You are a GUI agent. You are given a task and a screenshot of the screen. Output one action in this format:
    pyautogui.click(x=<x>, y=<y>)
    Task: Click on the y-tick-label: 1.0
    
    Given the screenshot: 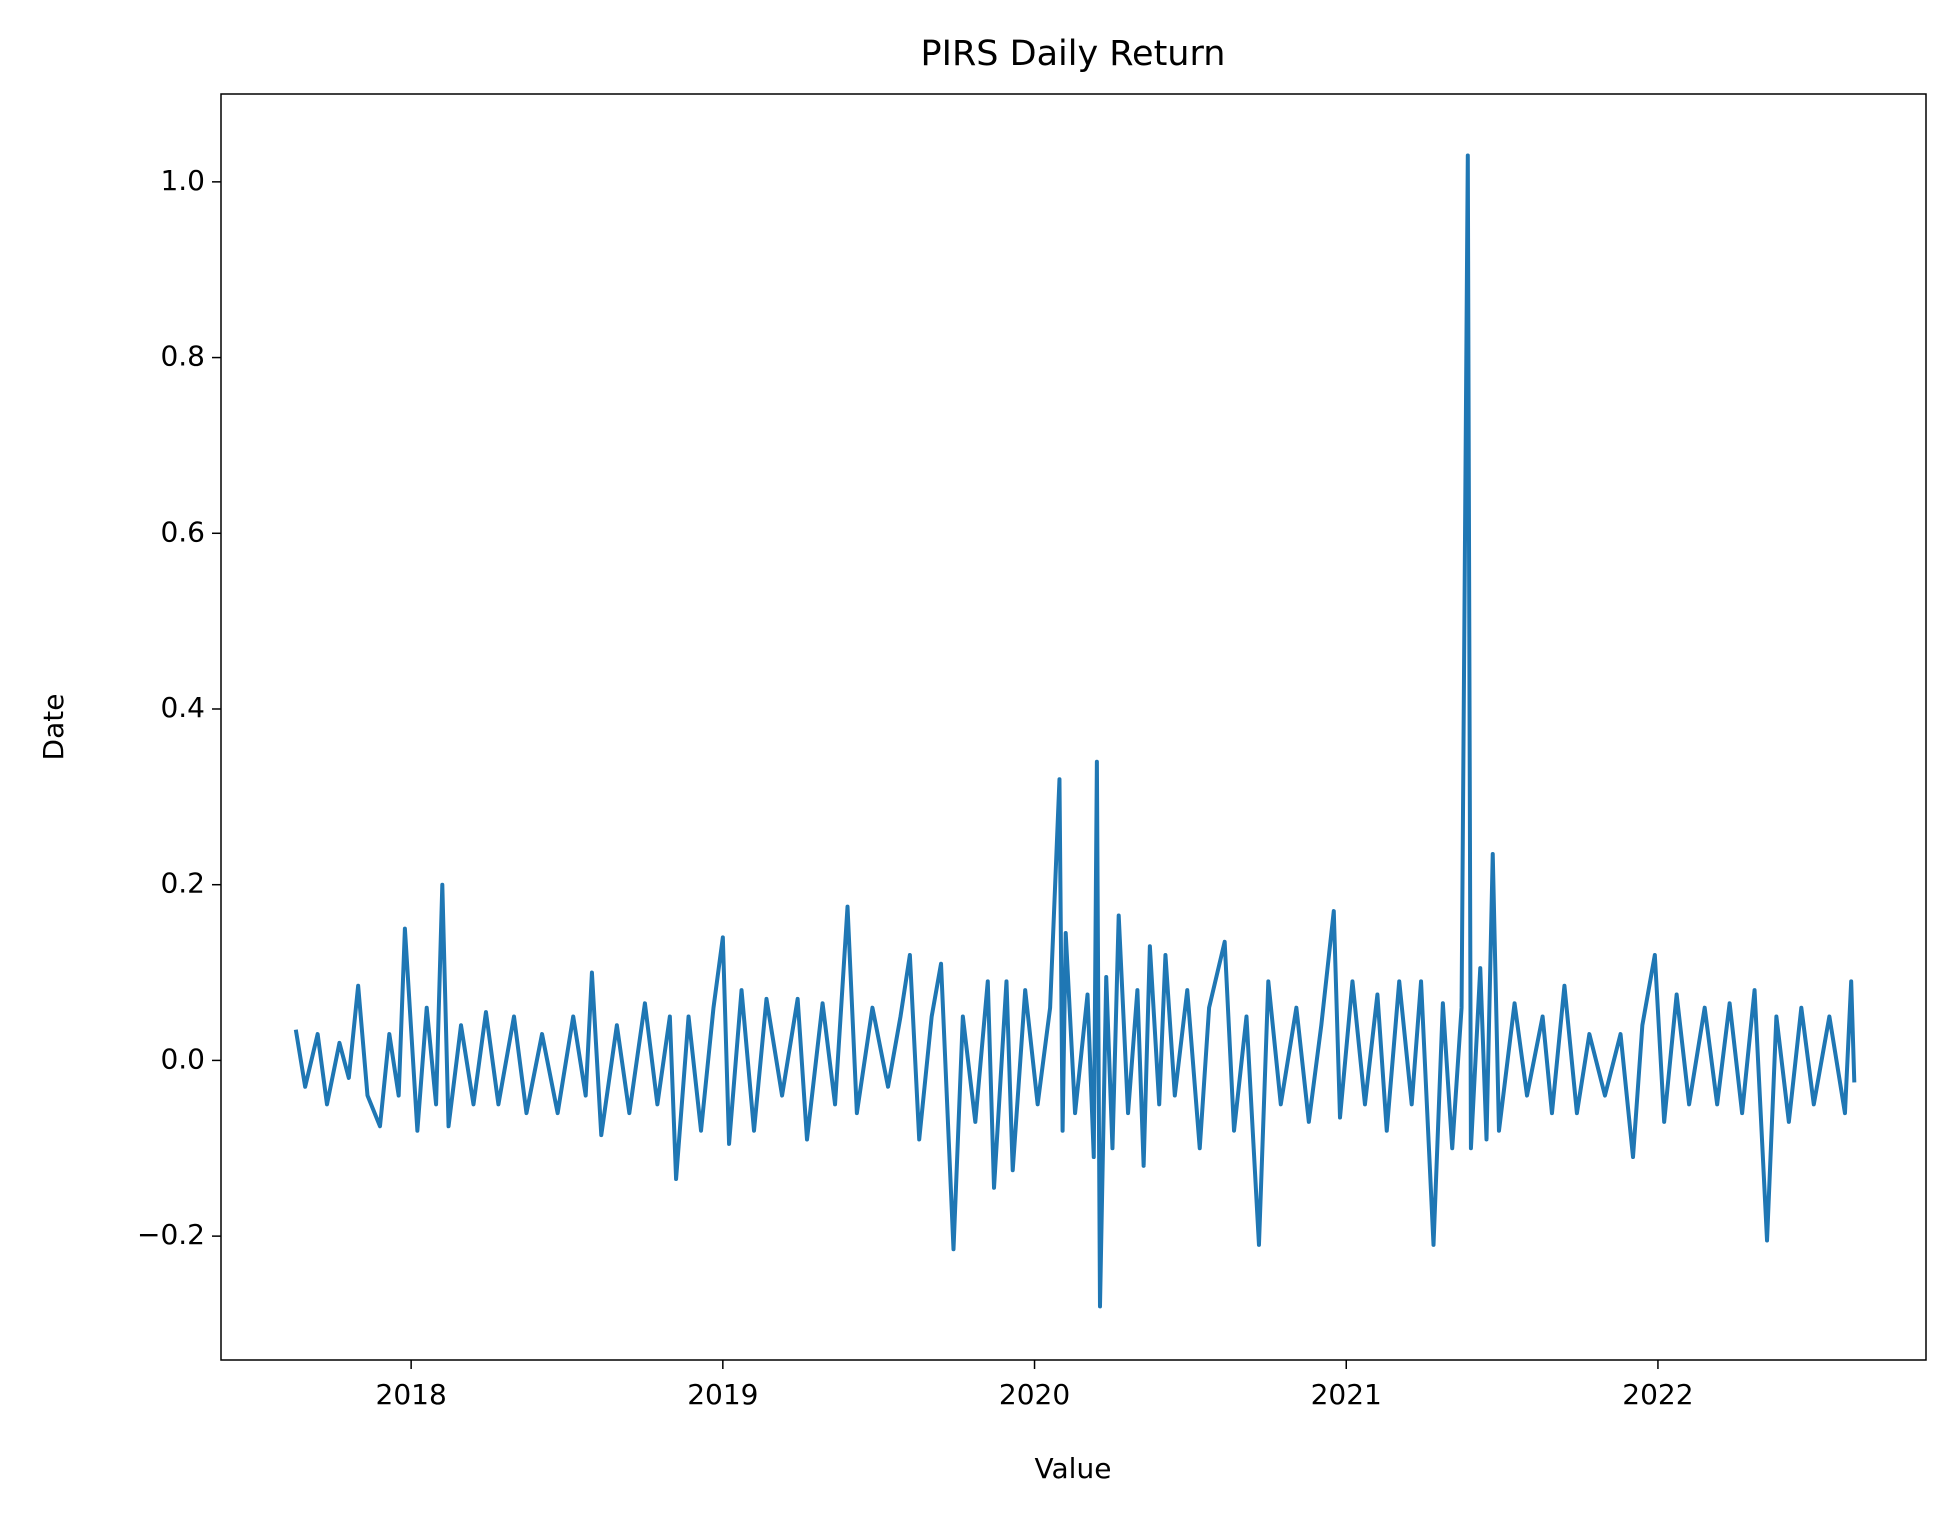 What is the action you would take?
    pyautogui.click(x=182, y=180)
    